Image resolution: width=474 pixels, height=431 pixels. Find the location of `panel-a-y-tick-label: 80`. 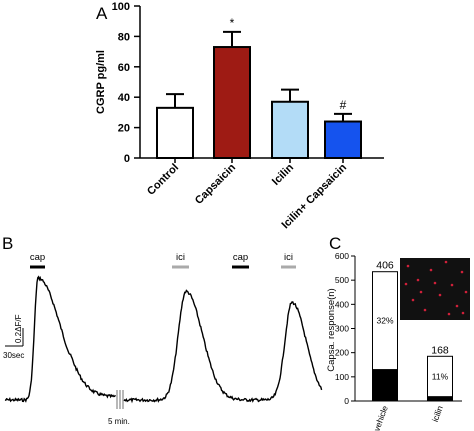

panel-a-y-tick-label: 80 is located at coordinates (124, 37).